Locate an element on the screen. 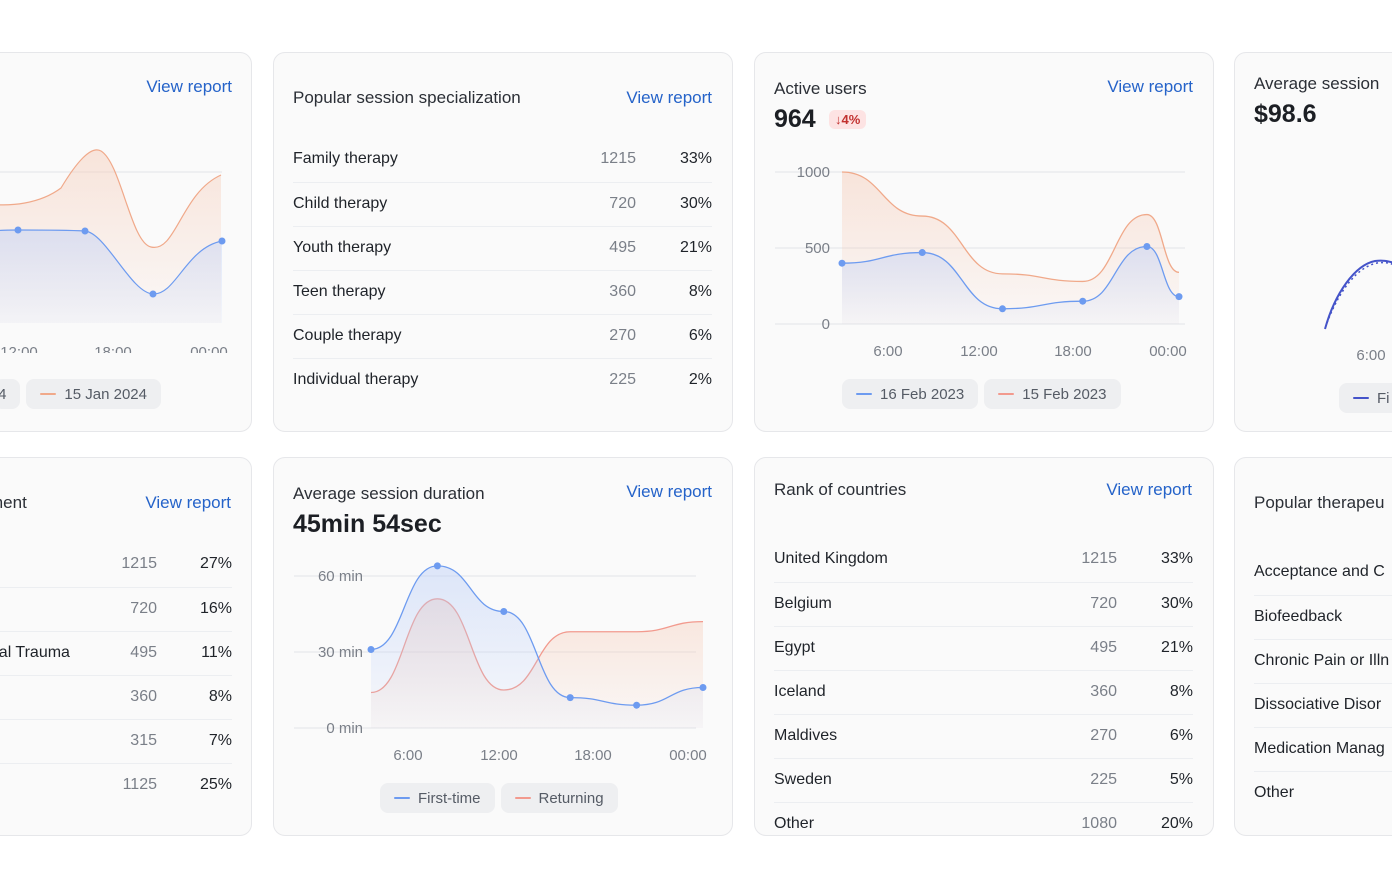  row-count: 1080 is located at coordinates (1099, 823).